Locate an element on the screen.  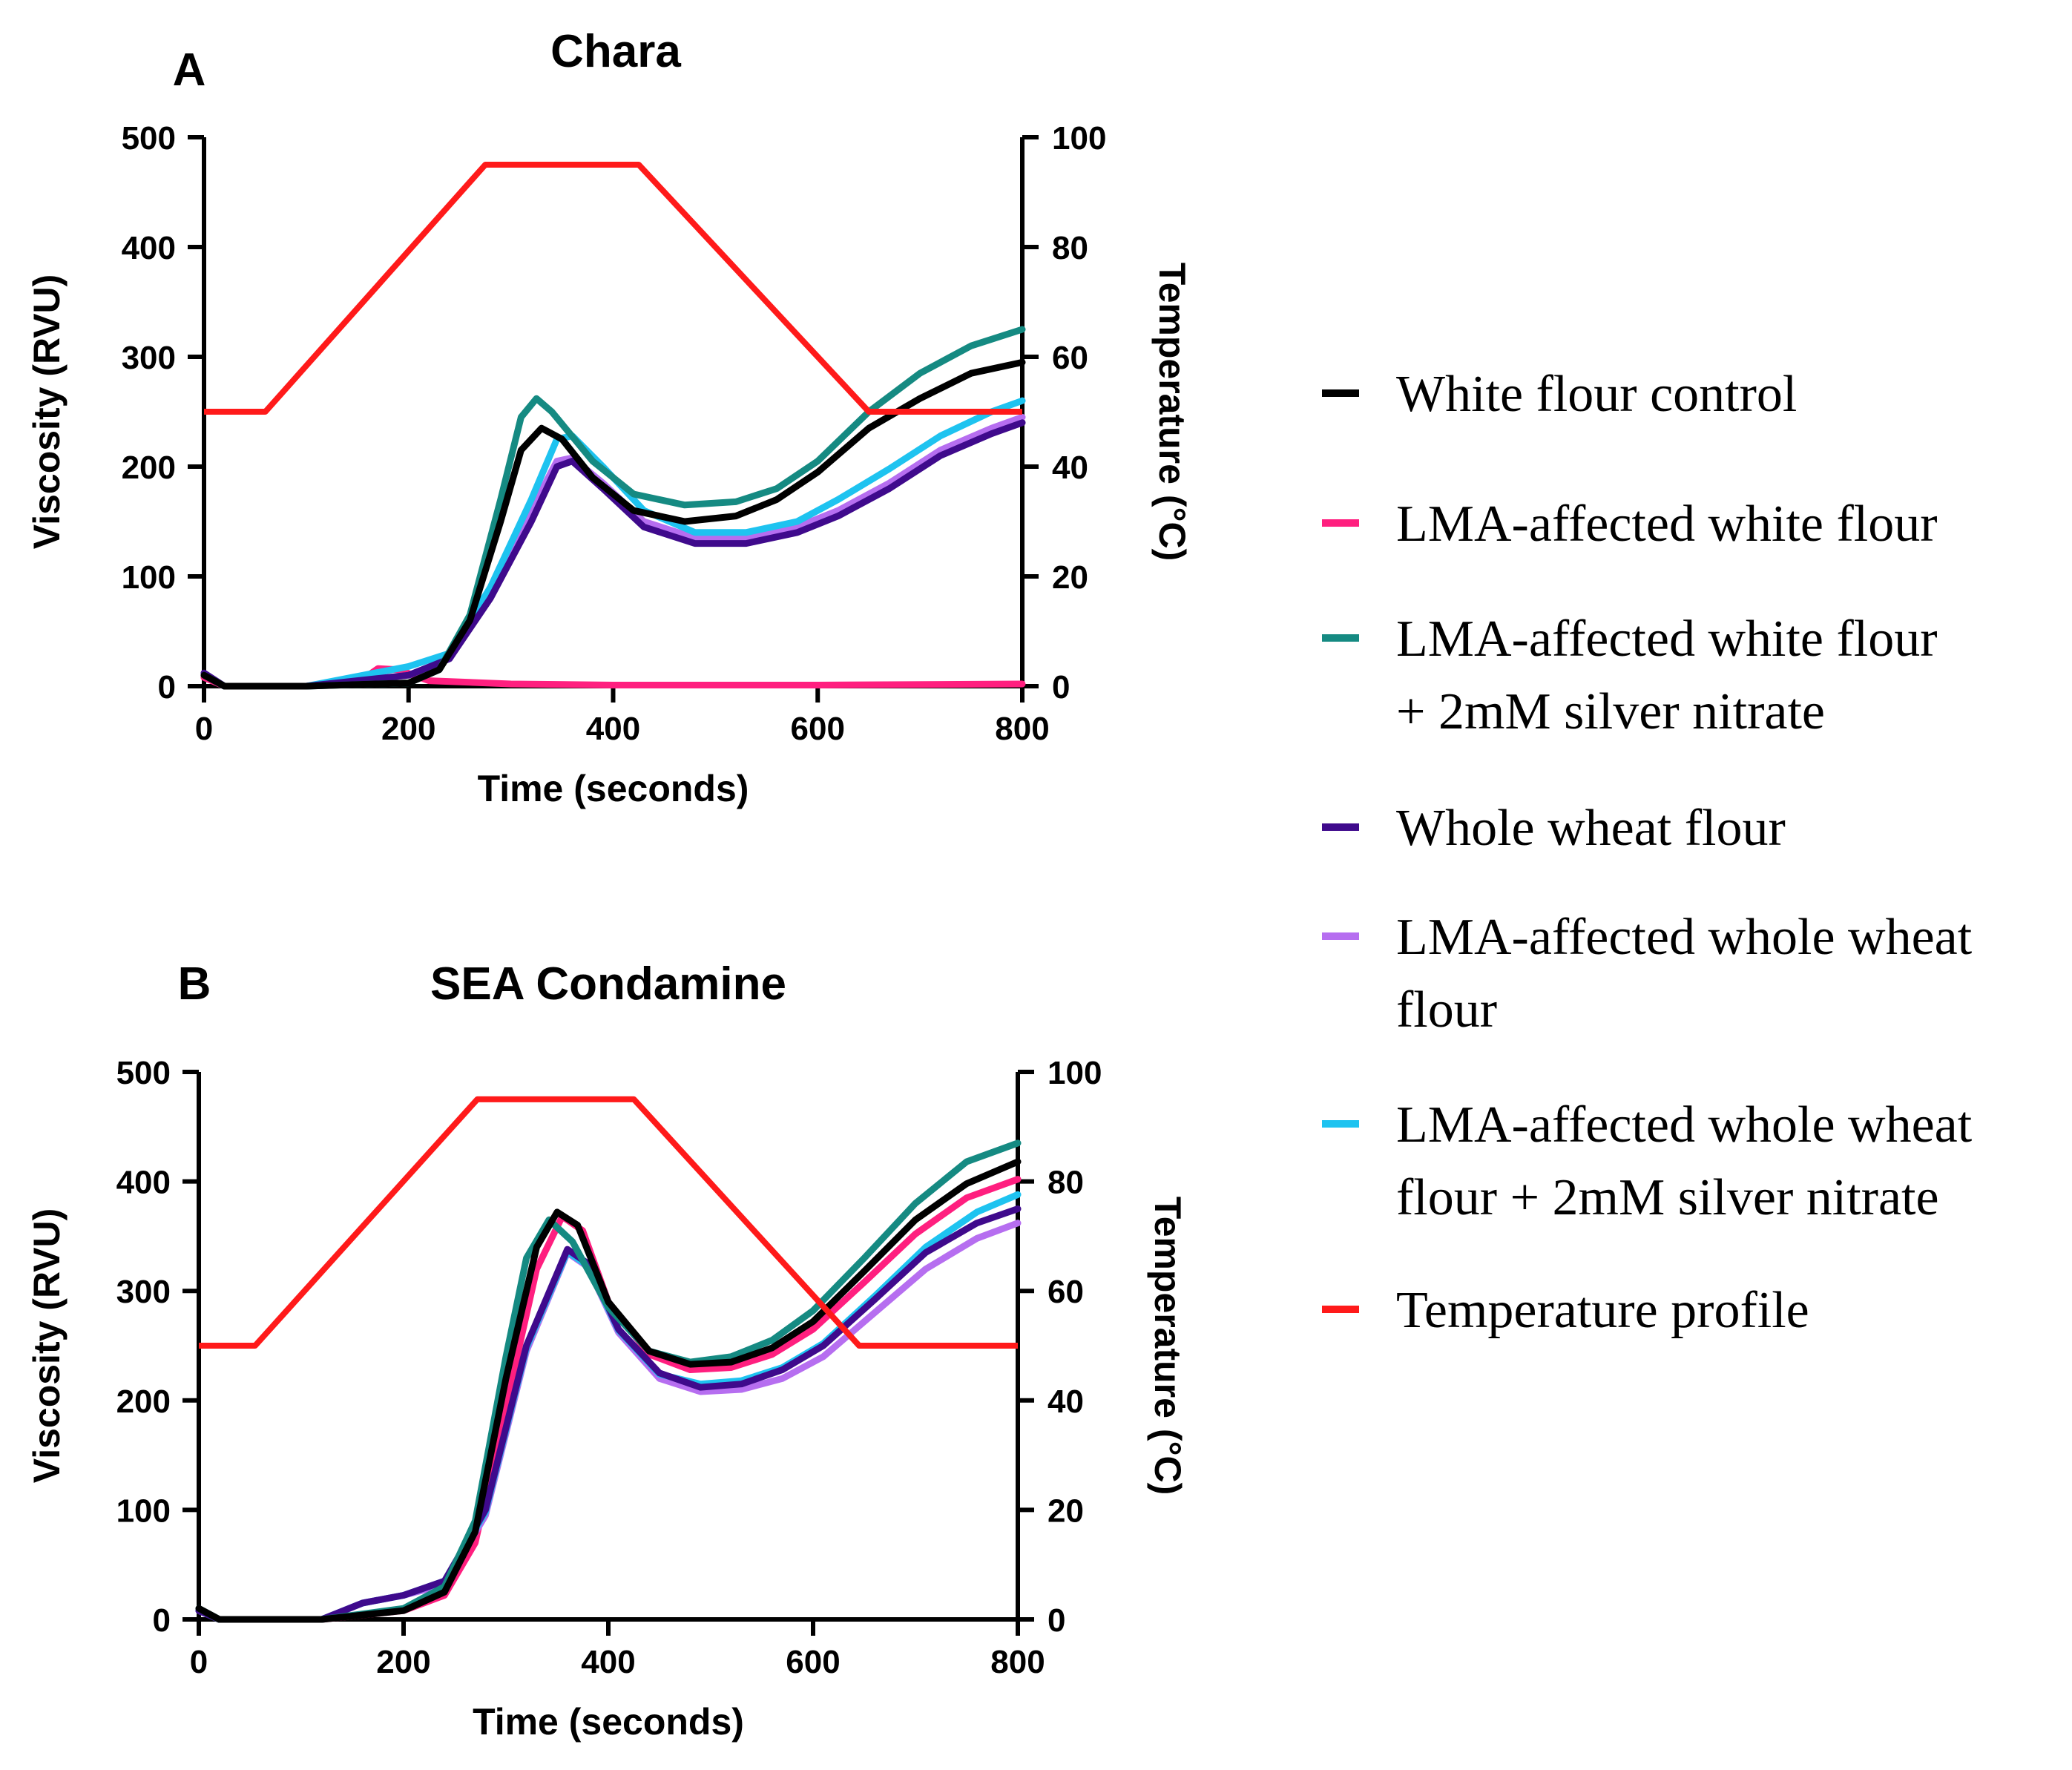
legend-label-whole_wheat: Whole wheat flour is located at coordinates (1591, 828).